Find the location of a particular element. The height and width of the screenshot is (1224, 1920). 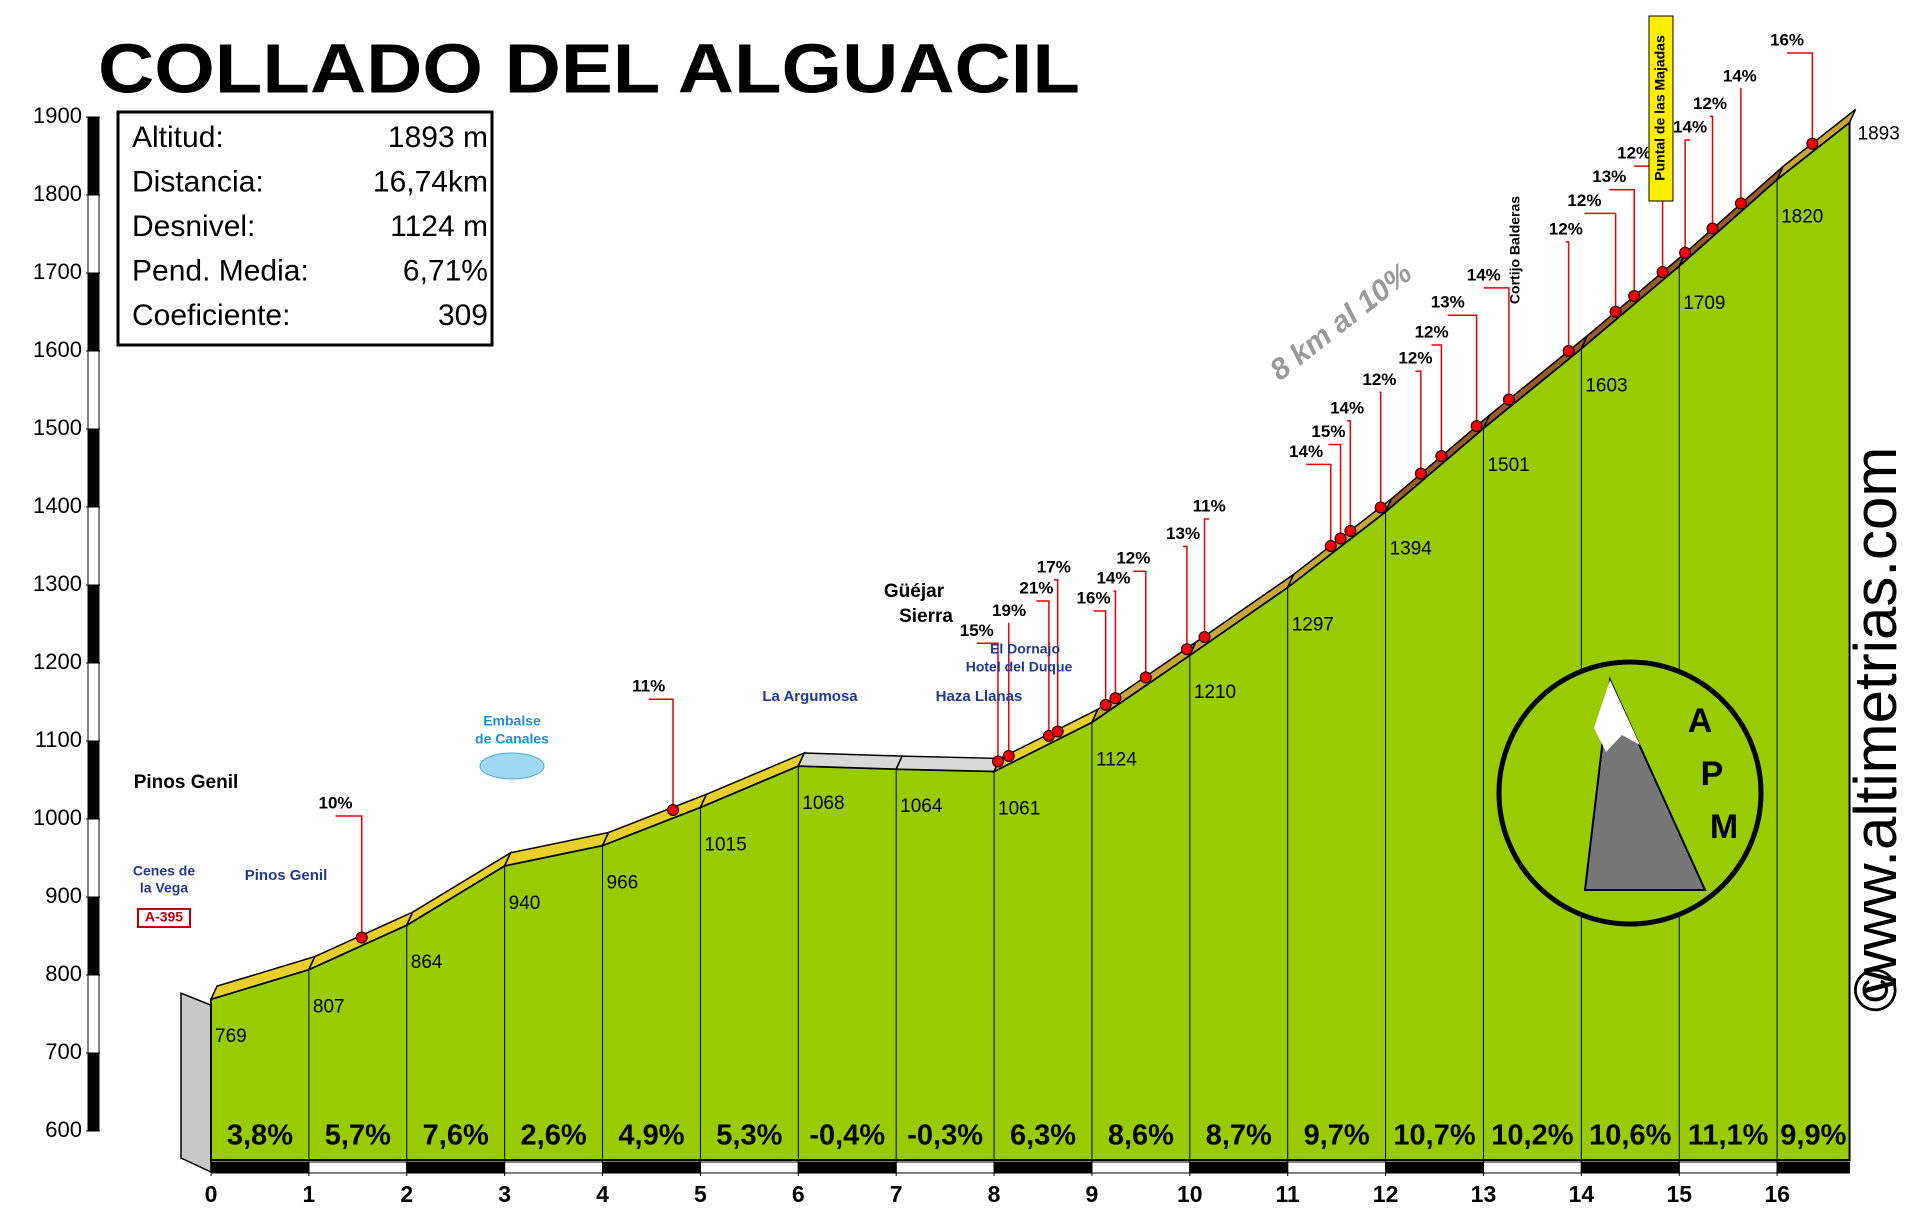

place-label: Pinos Genil is located at coordinates (286, 875).